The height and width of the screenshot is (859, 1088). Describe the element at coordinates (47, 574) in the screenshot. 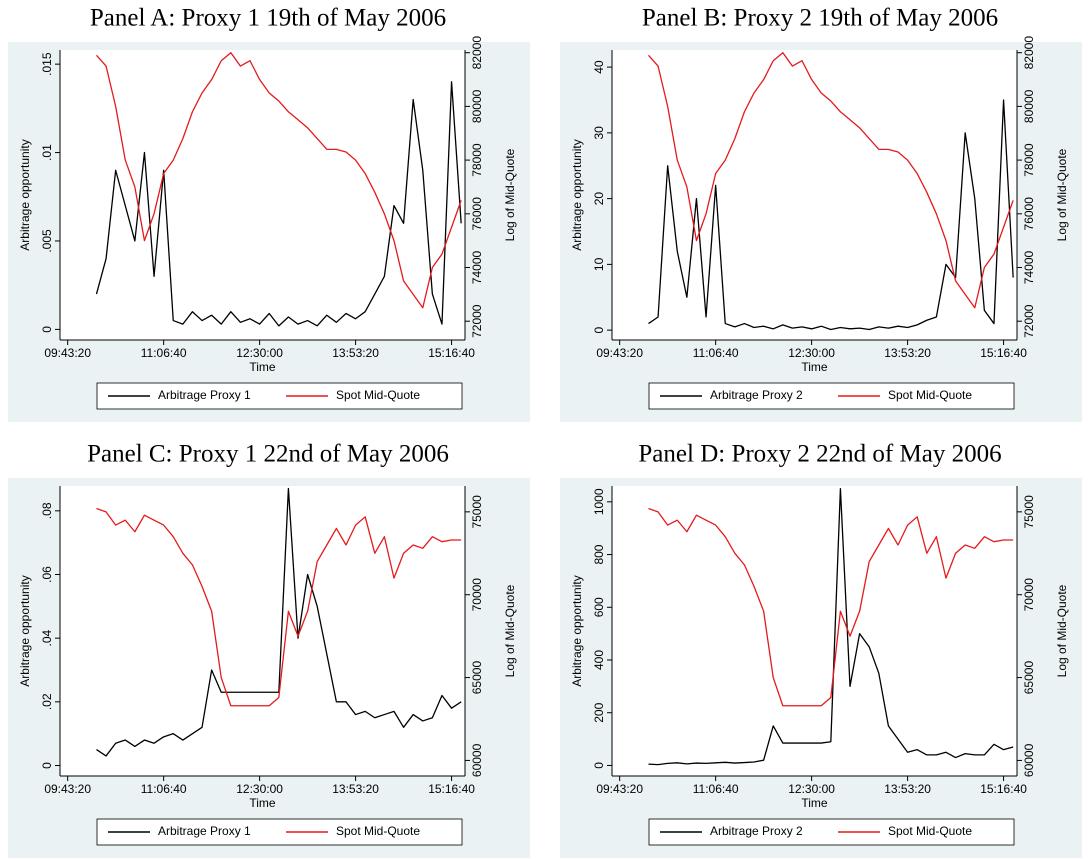

I see `y-tick-label: .06` at that location.